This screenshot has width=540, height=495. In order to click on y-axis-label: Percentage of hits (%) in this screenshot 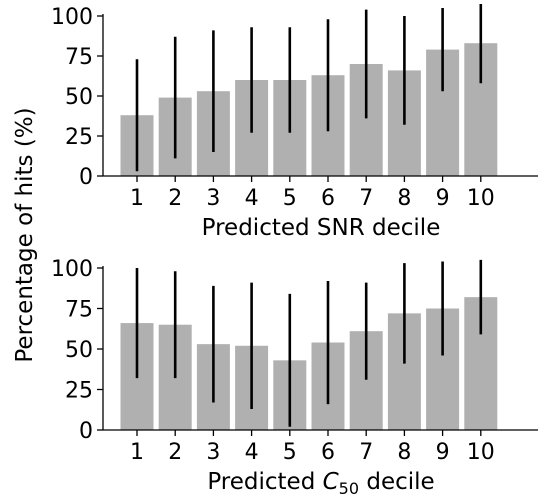, I will do `click(25, 234)`.